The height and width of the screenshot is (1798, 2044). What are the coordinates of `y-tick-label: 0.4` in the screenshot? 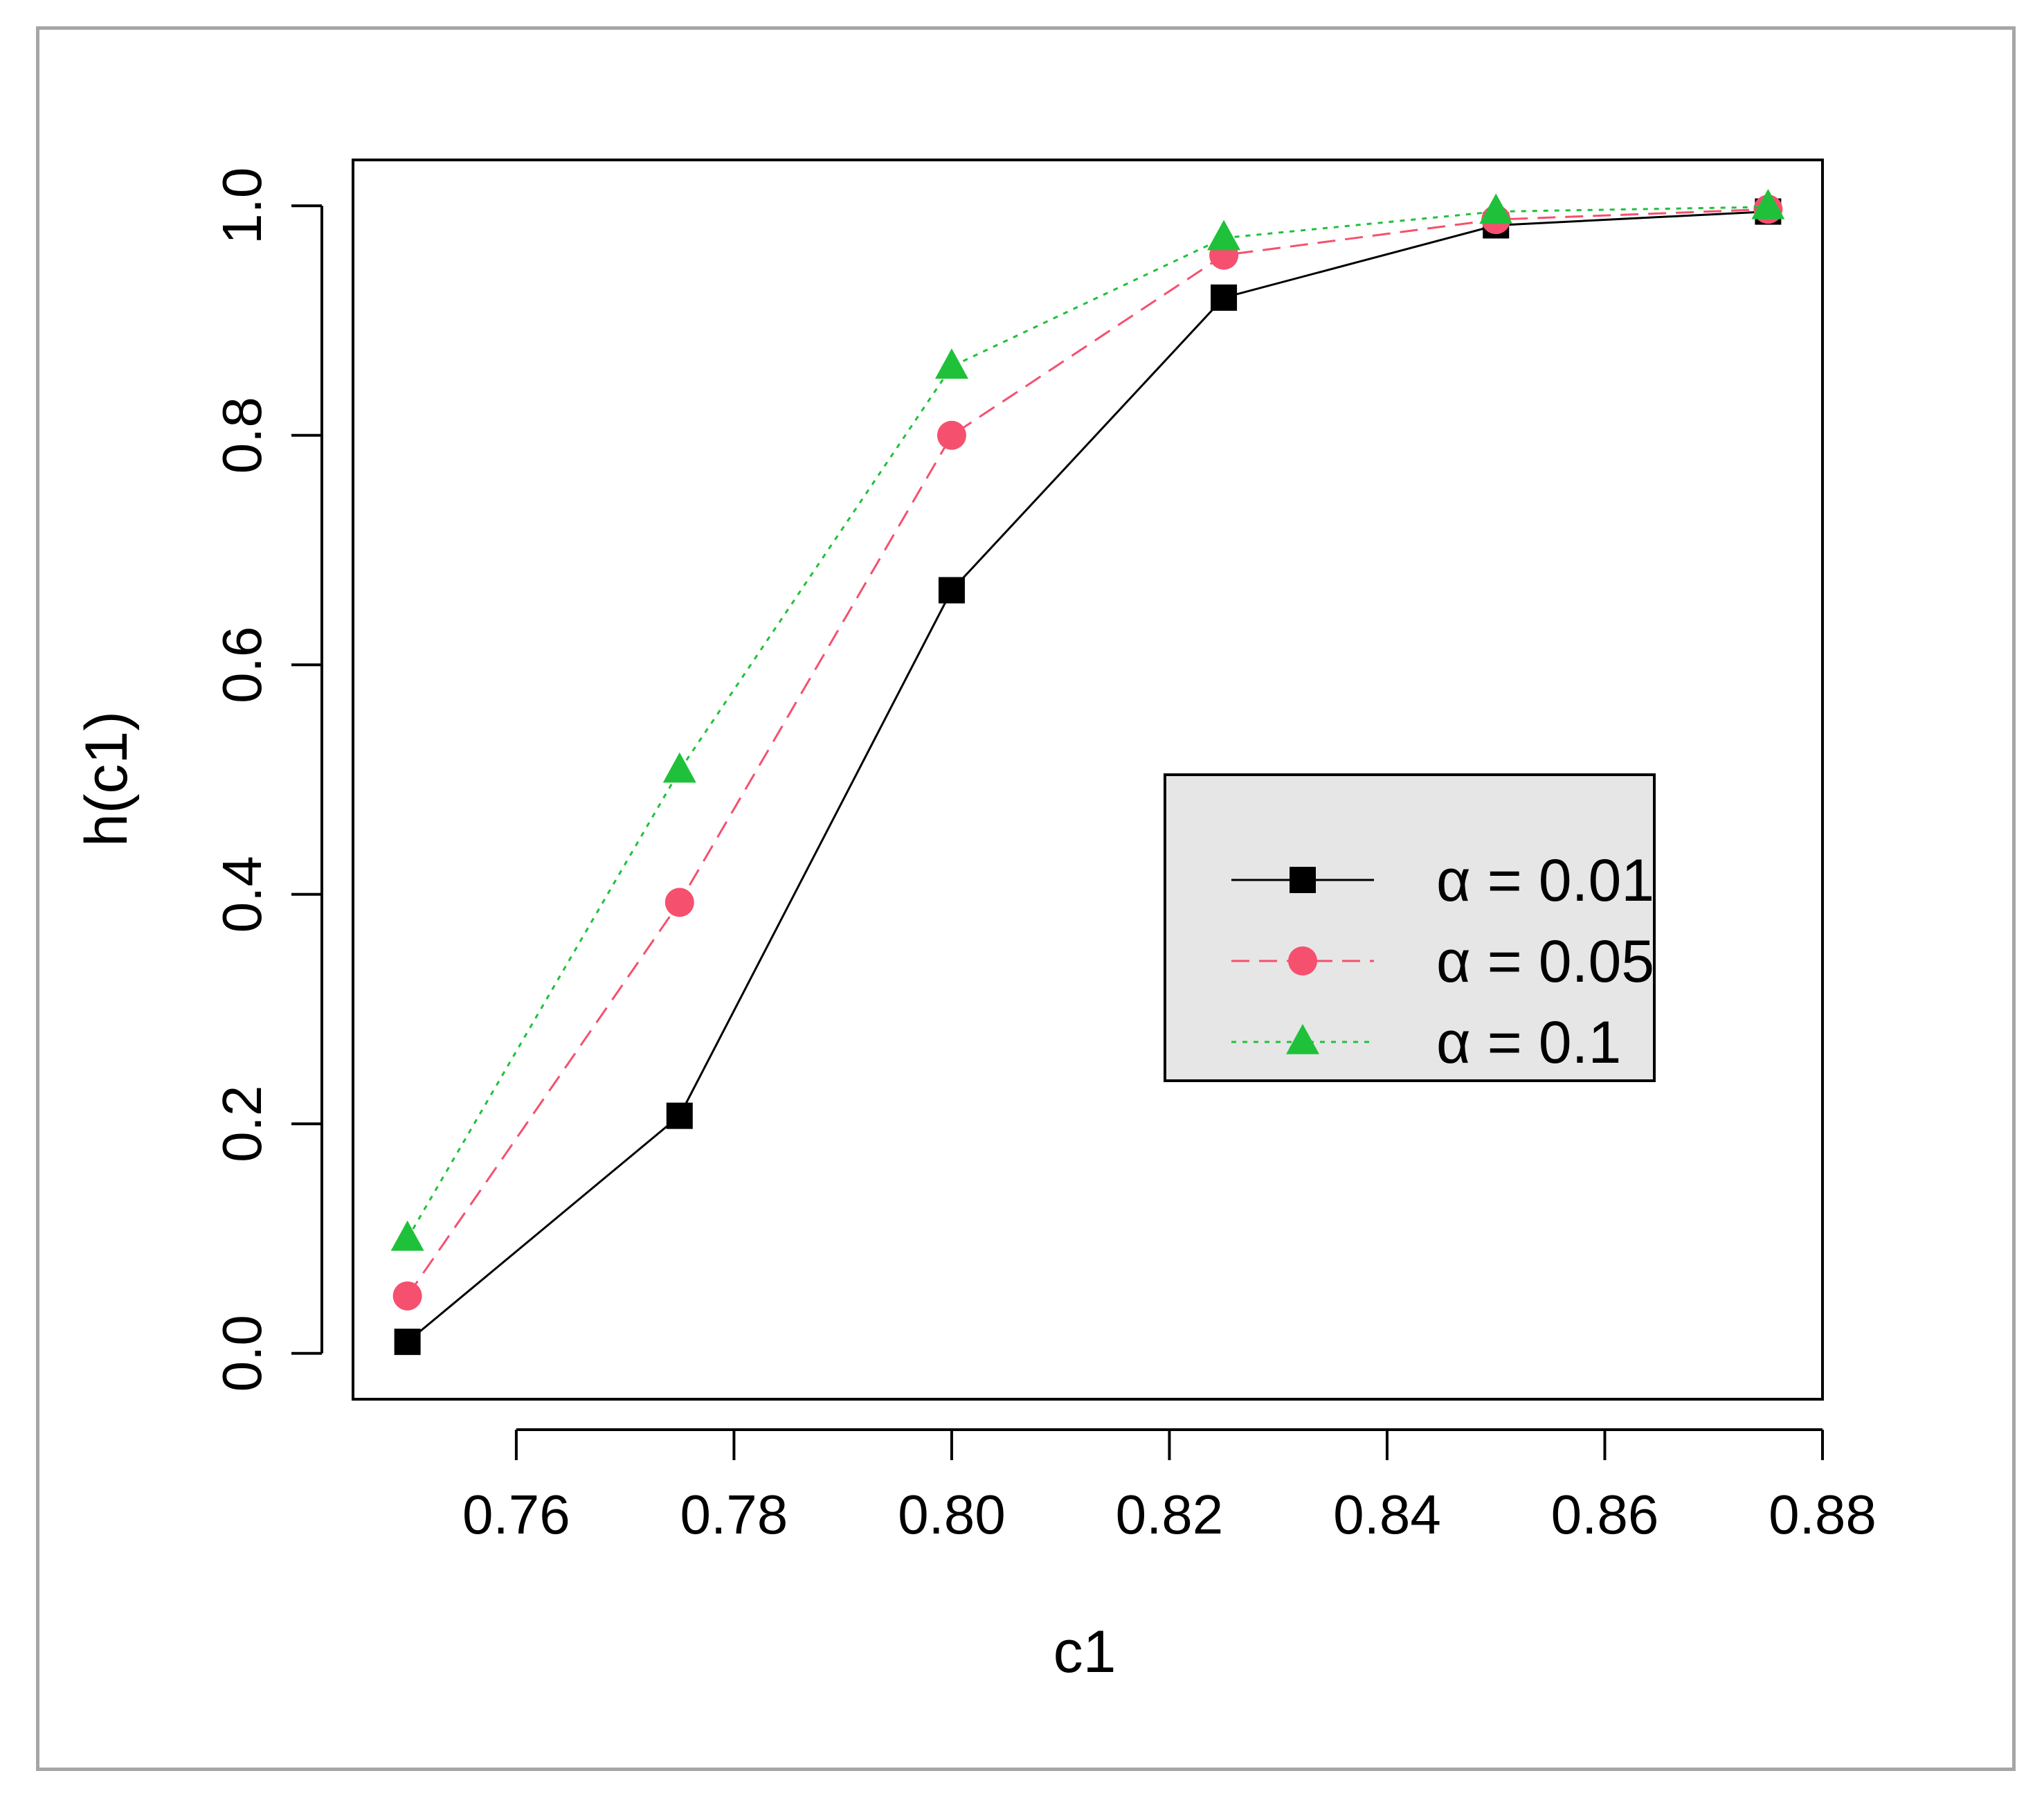 It's located at (242, 894).